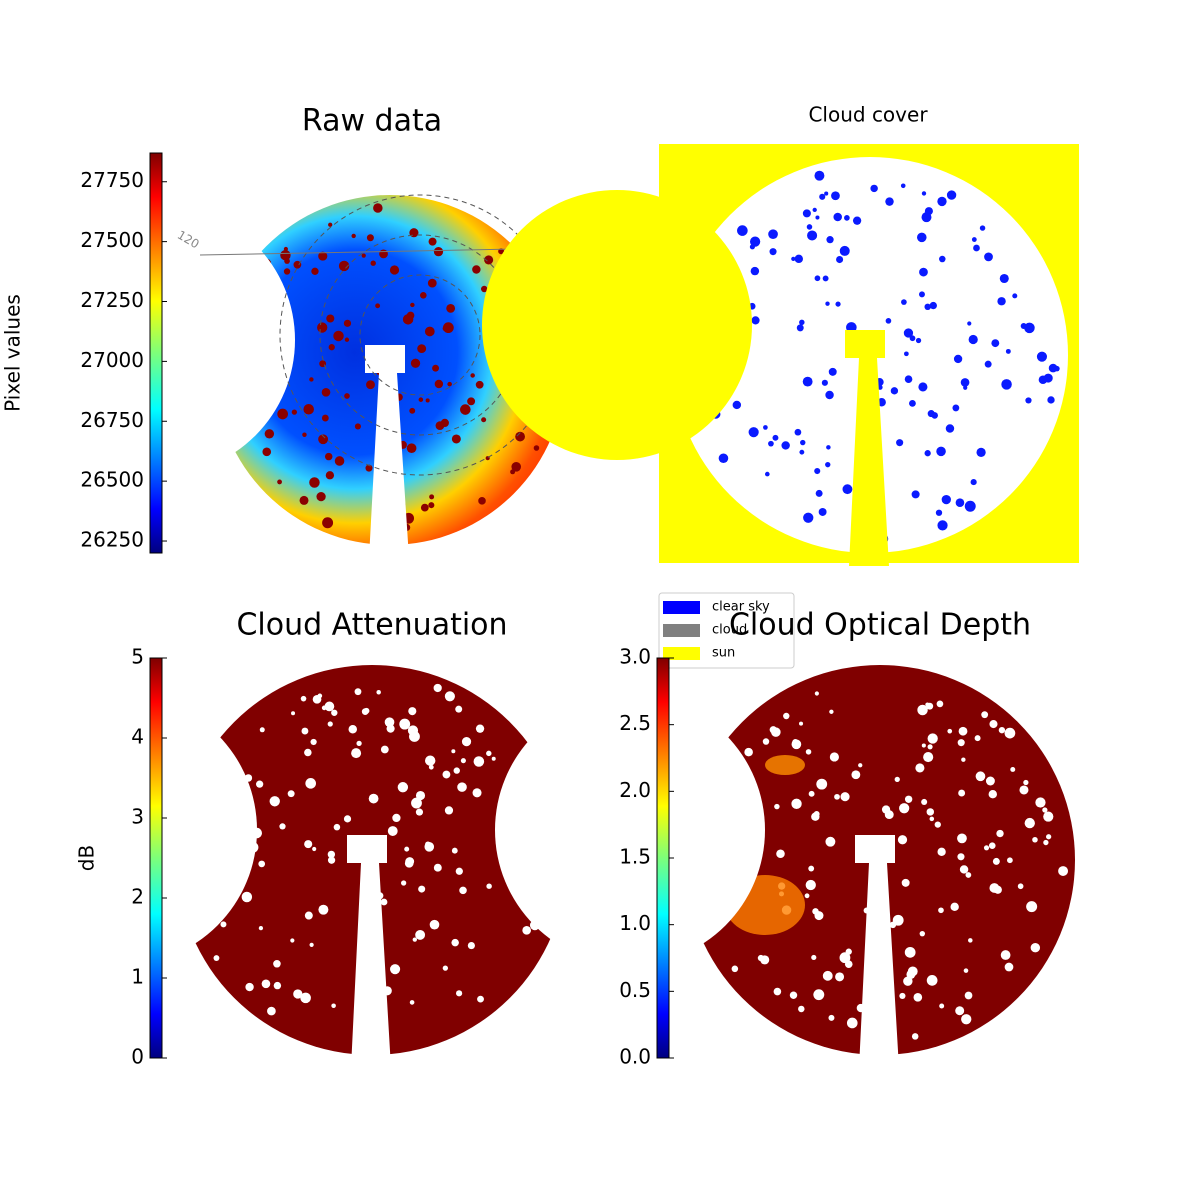 The height and width of the screenshot is (1204, 1200). Describe the element at coordinates (112, 420) in the screenshot. I see `colorbar-tick-label: 26750` at that location.